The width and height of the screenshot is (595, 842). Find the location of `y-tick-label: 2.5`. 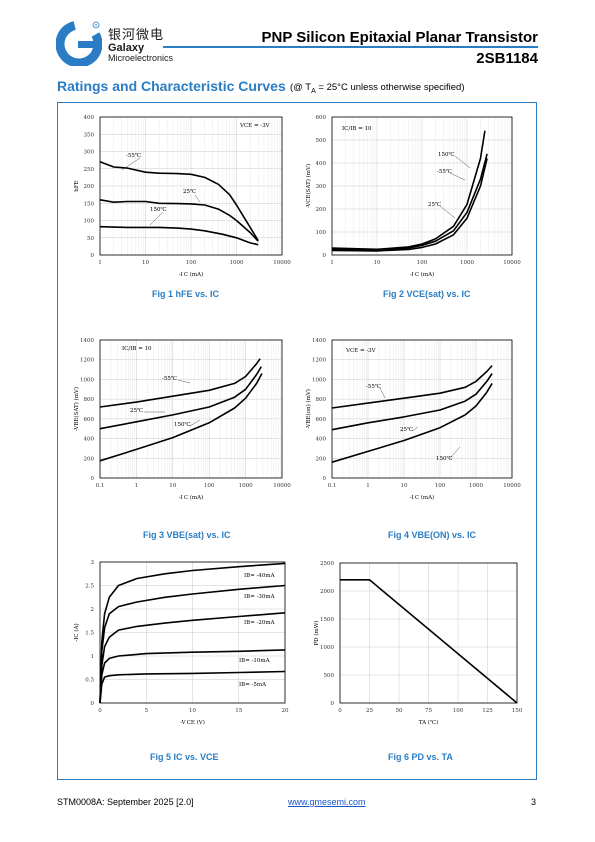

y-tick-label: 2.5 is located at coordinates (89, 587).